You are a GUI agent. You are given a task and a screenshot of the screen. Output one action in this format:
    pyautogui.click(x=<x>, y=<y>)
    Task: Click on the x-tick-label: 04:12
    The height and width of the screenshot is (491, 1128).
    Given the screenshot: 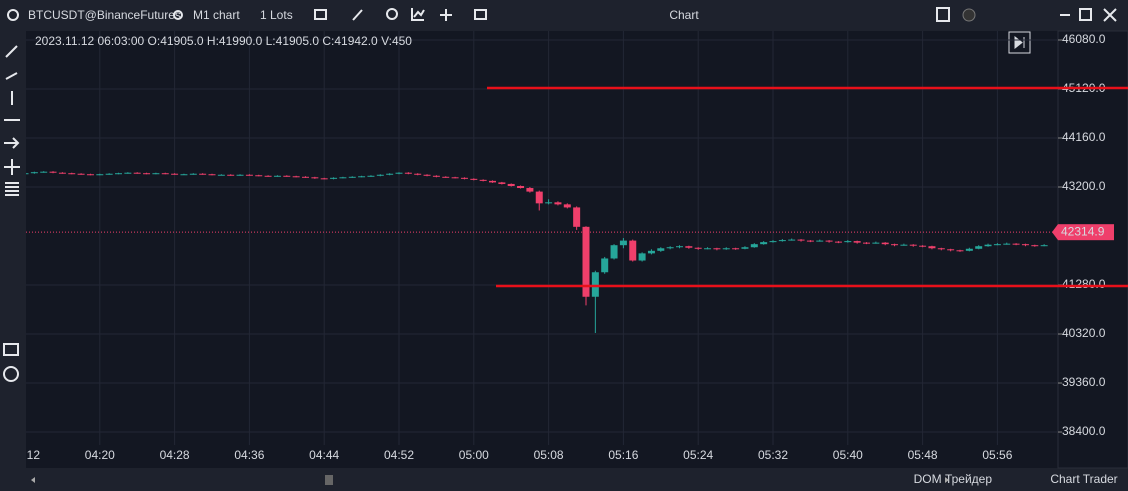 What is the action you would take?
    pyautogui.click(x=25, y=455)
    